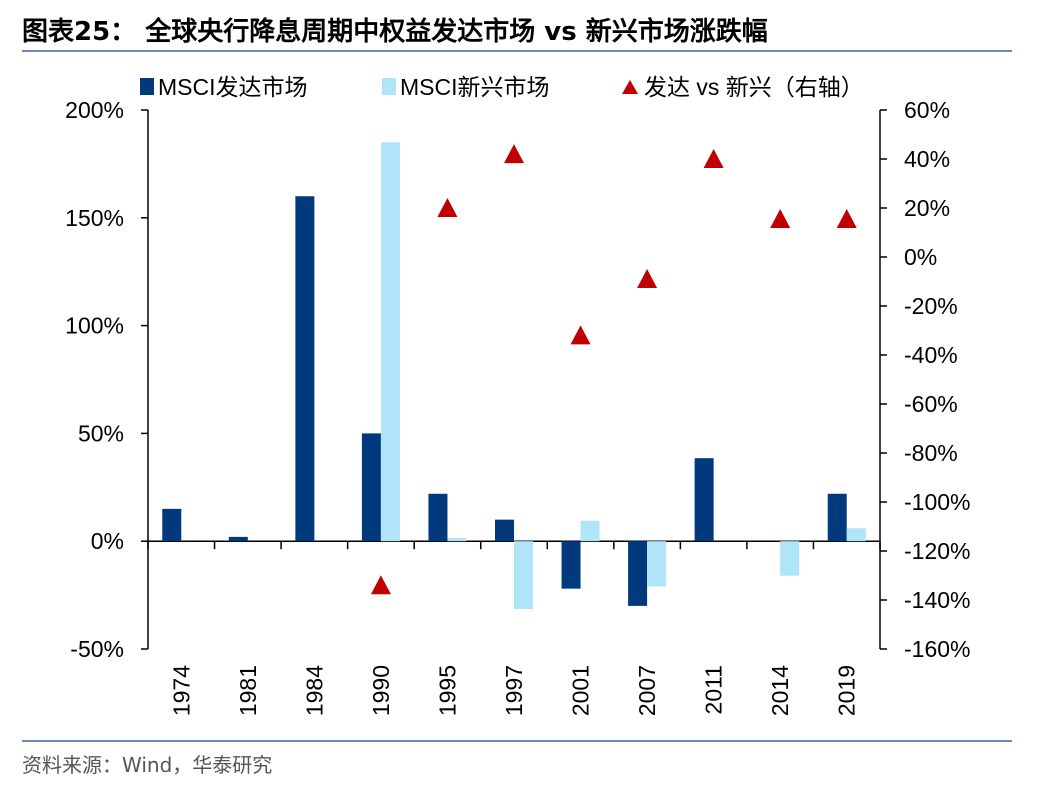 The width and height of the screenshot is (1048, 792). What do you see at coordinates (389, 86) in the screenshot?
I see `legend-swatch-emerging` at bounding box center [389, 86].